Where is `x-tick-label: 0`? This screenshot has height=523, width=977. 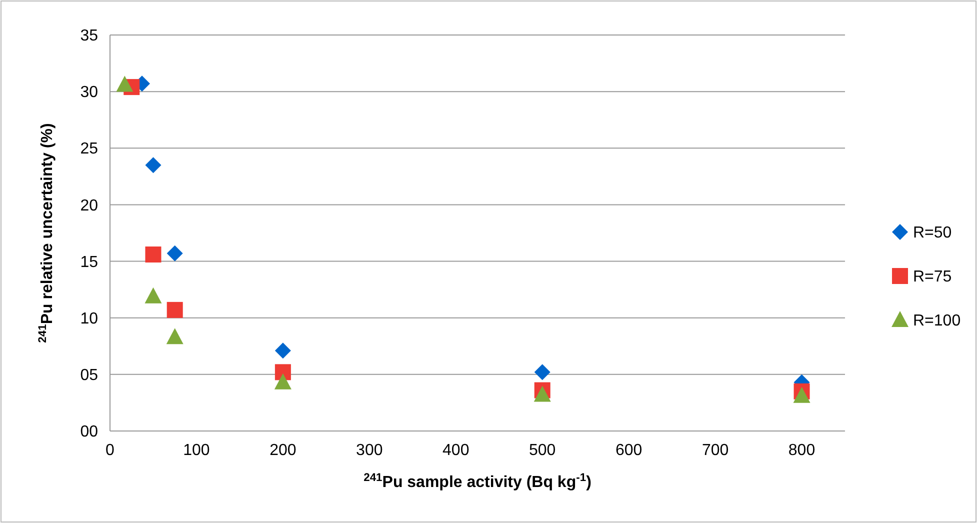 x-tick-label: 0 is located at coordinates (110, 450).